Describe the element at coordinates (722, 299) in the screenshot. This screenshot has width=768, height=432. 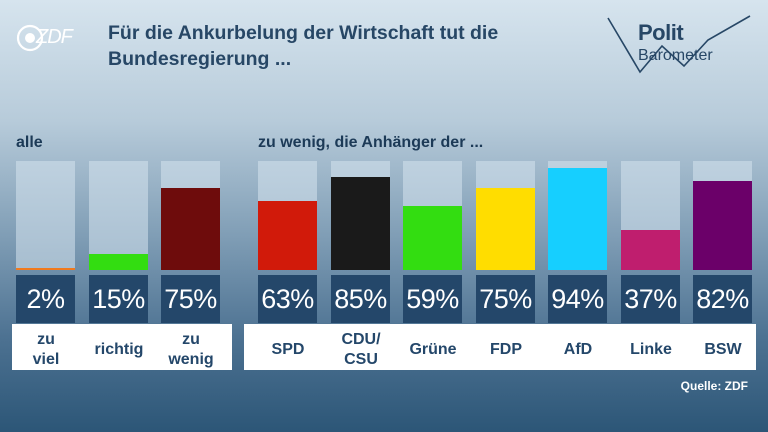
I see `value-label-bsw: 82%` at that location.